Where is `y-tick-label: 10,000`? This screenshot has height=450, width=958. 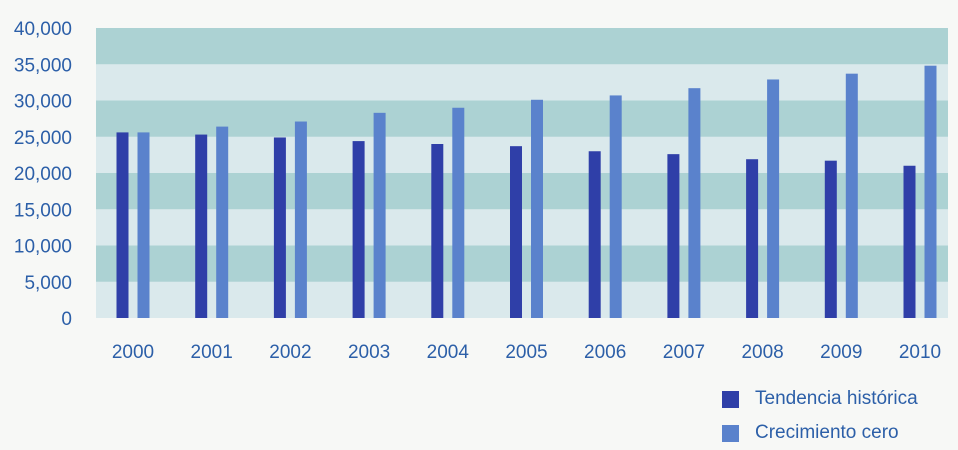
y-tick-label: 10,000 is located at coordinates (43, 247).